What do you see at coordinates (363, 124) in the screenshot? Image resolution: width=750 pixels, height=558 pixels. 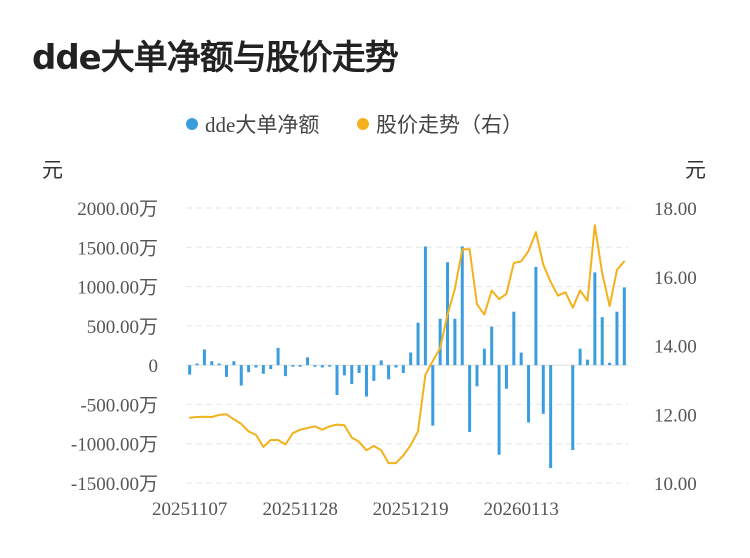 I see `legend-marker-price` at bounding box center [363, 124].